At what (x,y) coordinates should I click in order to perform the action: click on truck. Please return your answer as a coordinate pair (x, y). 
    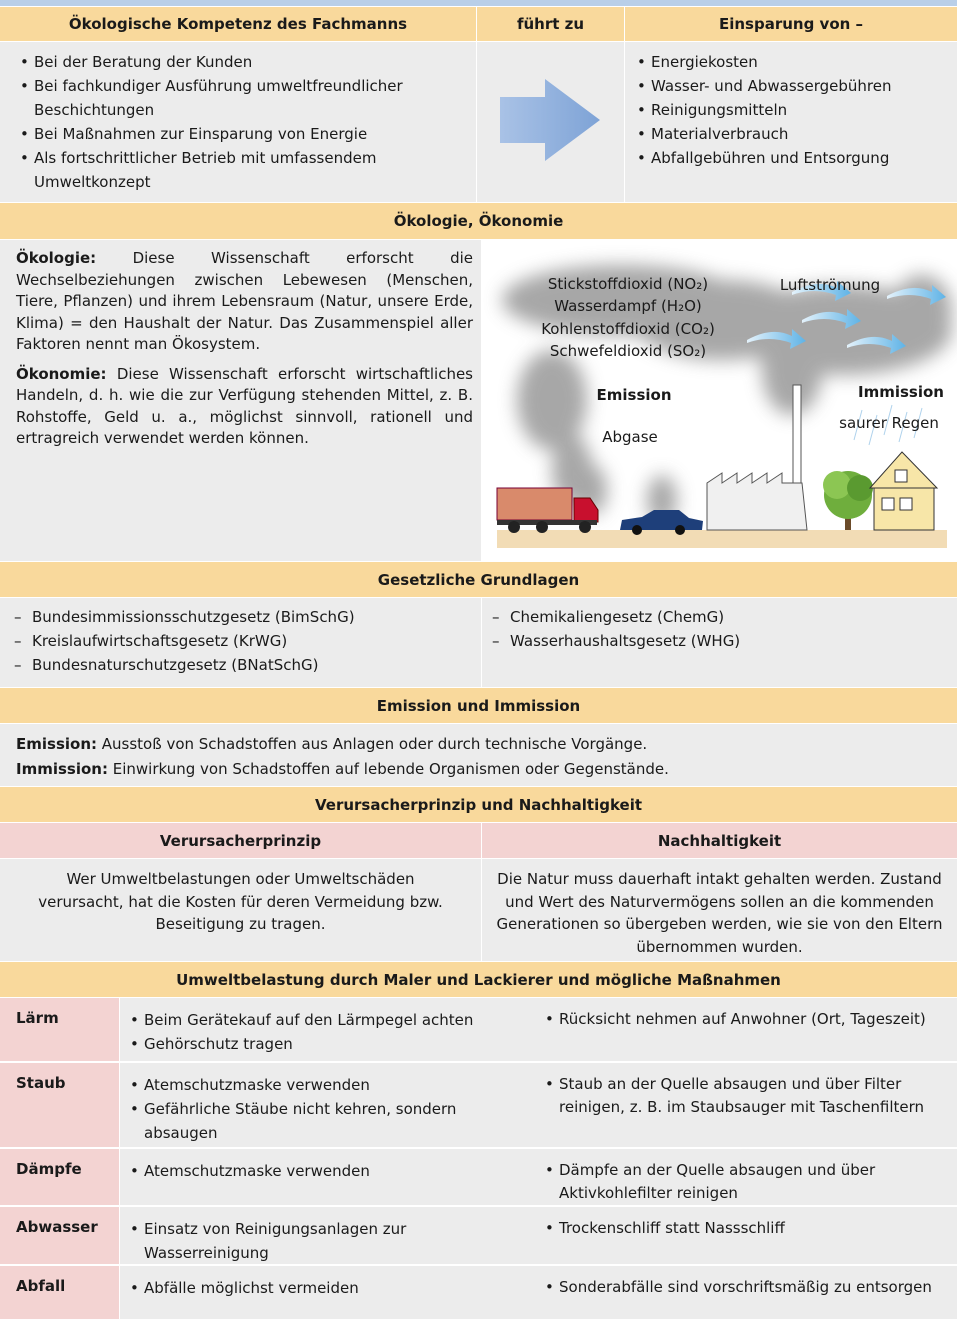
    Looking at the image, I should click on (547, 510).